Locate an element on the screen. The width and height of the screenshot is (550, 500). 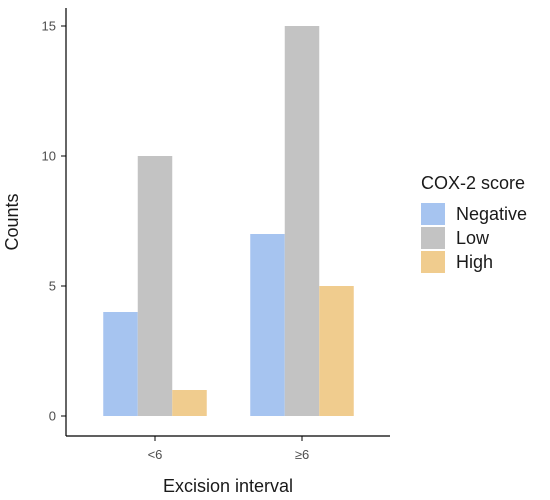
legend-swatch-negative is located at coordinates (433, 214).